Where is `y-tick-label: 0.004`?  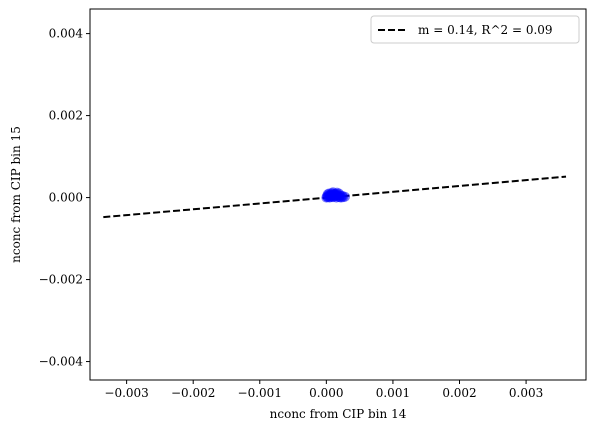 y-tick-label: 0.004 is located at coordinates (66, 34).